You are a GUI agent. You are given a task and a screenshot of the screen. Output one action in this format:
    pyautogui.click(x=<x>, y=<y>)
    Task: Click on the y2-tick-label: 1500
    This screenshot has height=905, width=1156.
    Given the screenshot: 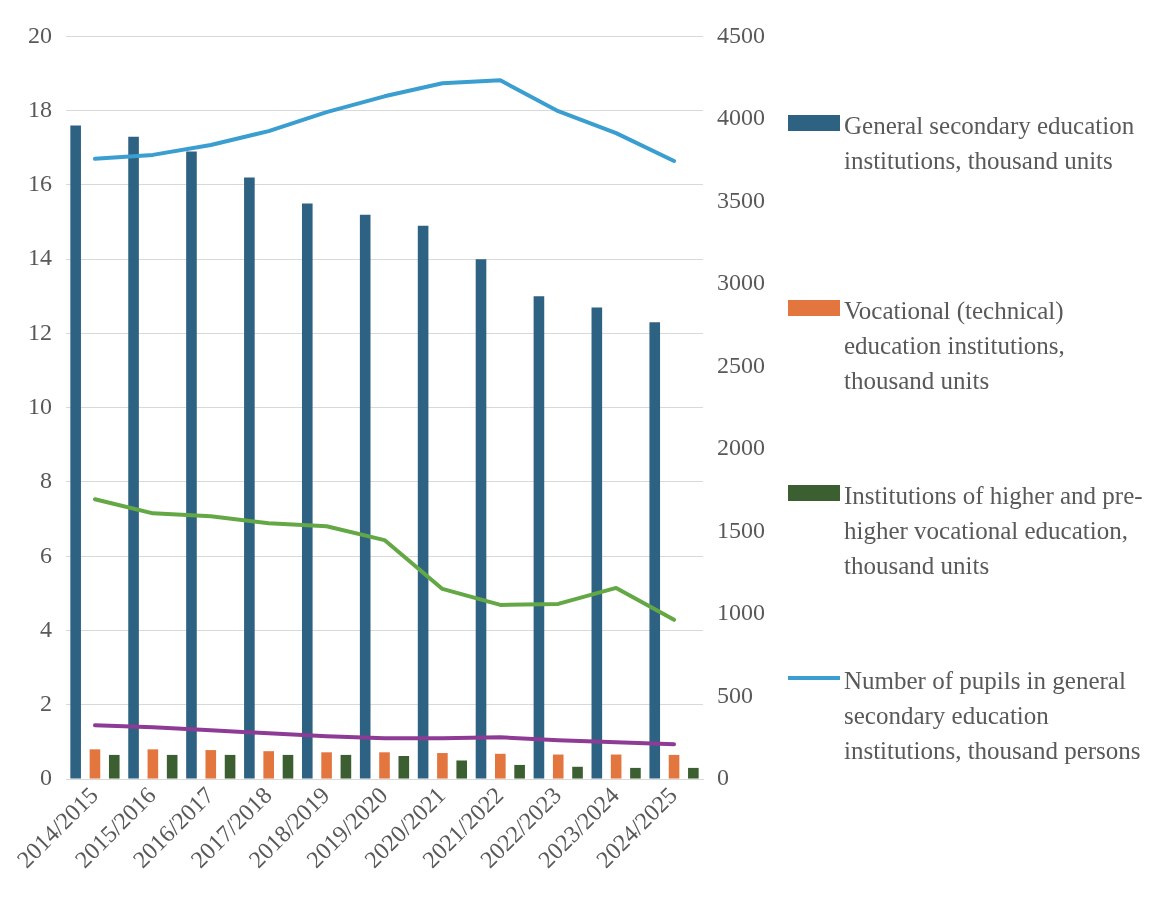 What is the action you would take?
    pyautogui.click(x=741, y=529)
    